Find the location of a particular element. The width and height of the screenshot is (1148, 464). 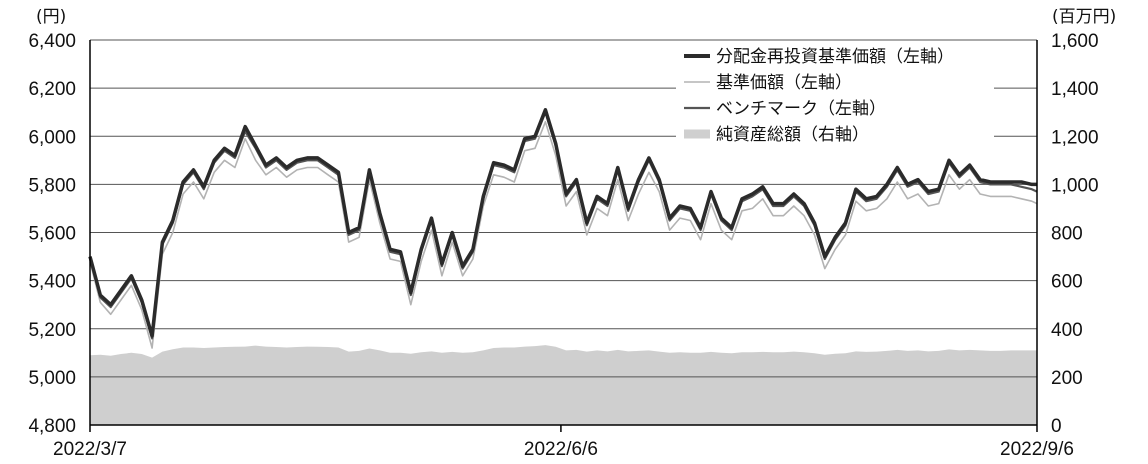

left-tick-label: 6,400 is located at coordinates (52, 41).